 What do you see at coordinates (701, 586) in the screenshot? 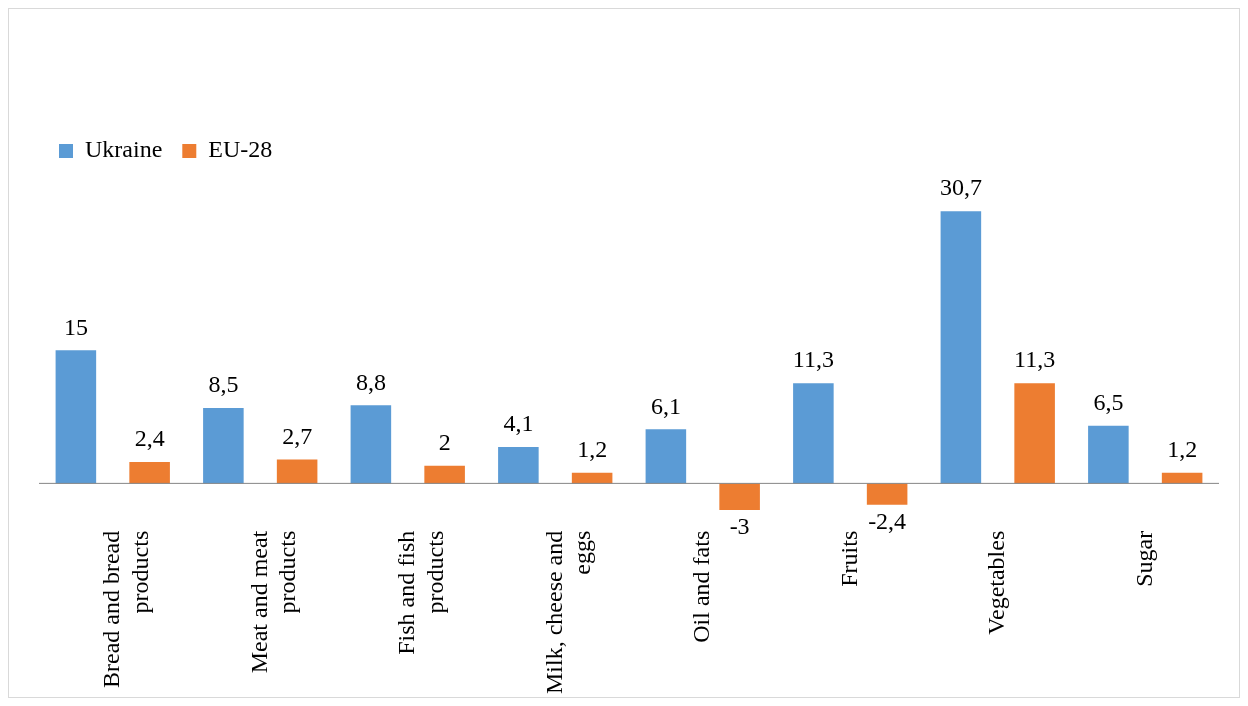
I see `x-tick-label: Oil and fats` at bounding box center [701, 586].